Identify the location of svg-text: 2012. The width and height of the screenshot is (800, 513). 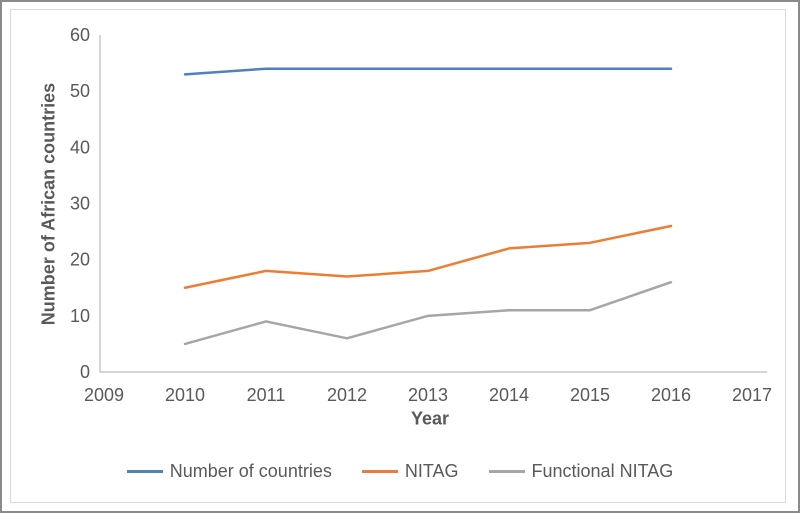
(347, 395).